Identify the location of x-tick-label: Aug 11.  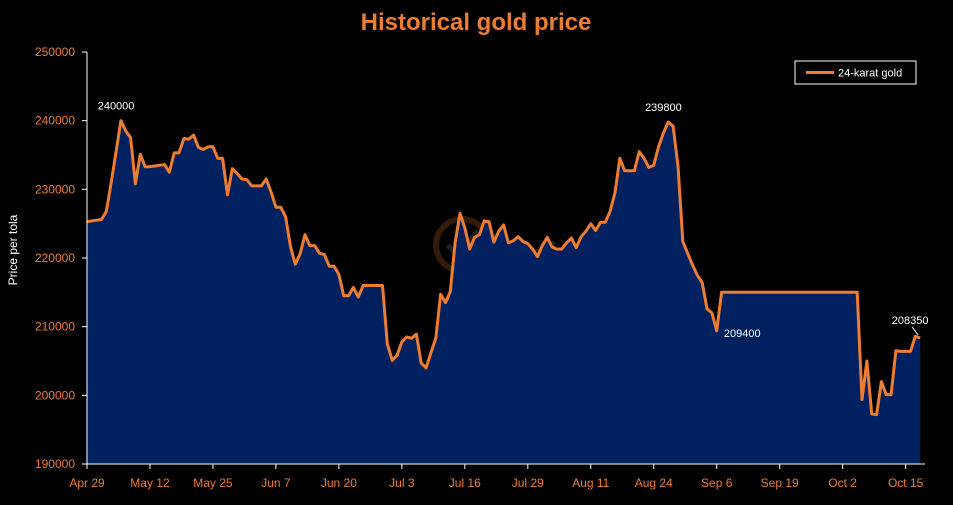
(590, 483).